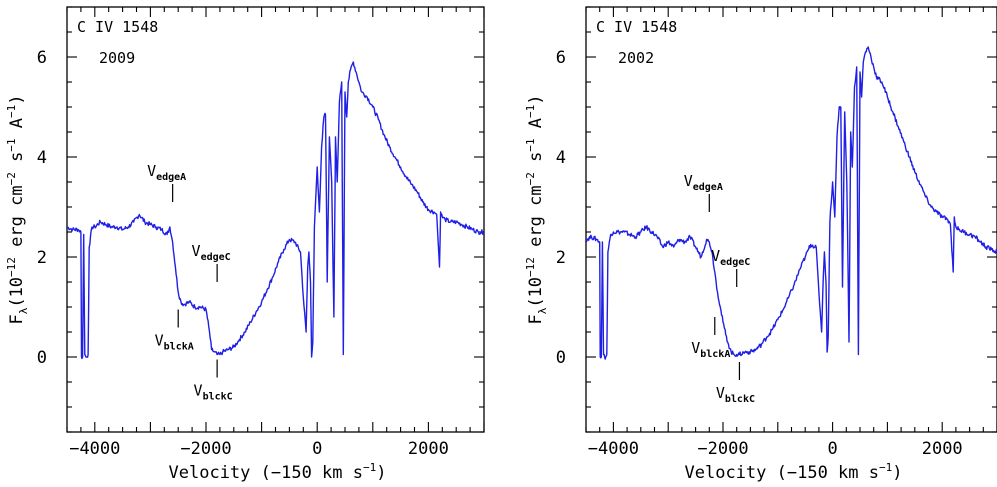  Describe the element at coordinates (117, 58) in the screenshot. I see `year-label: 2009` at that location.